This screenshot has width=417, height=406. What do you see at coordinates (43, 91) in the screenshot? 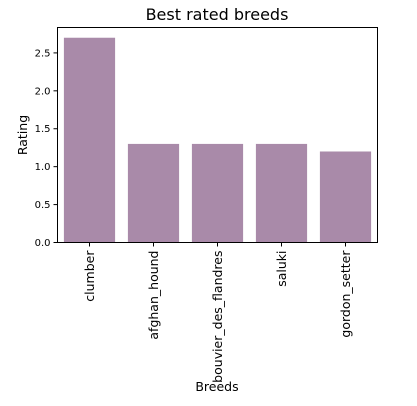
I see `y-tick-label: 2.0` at bounding box center [43, 91].